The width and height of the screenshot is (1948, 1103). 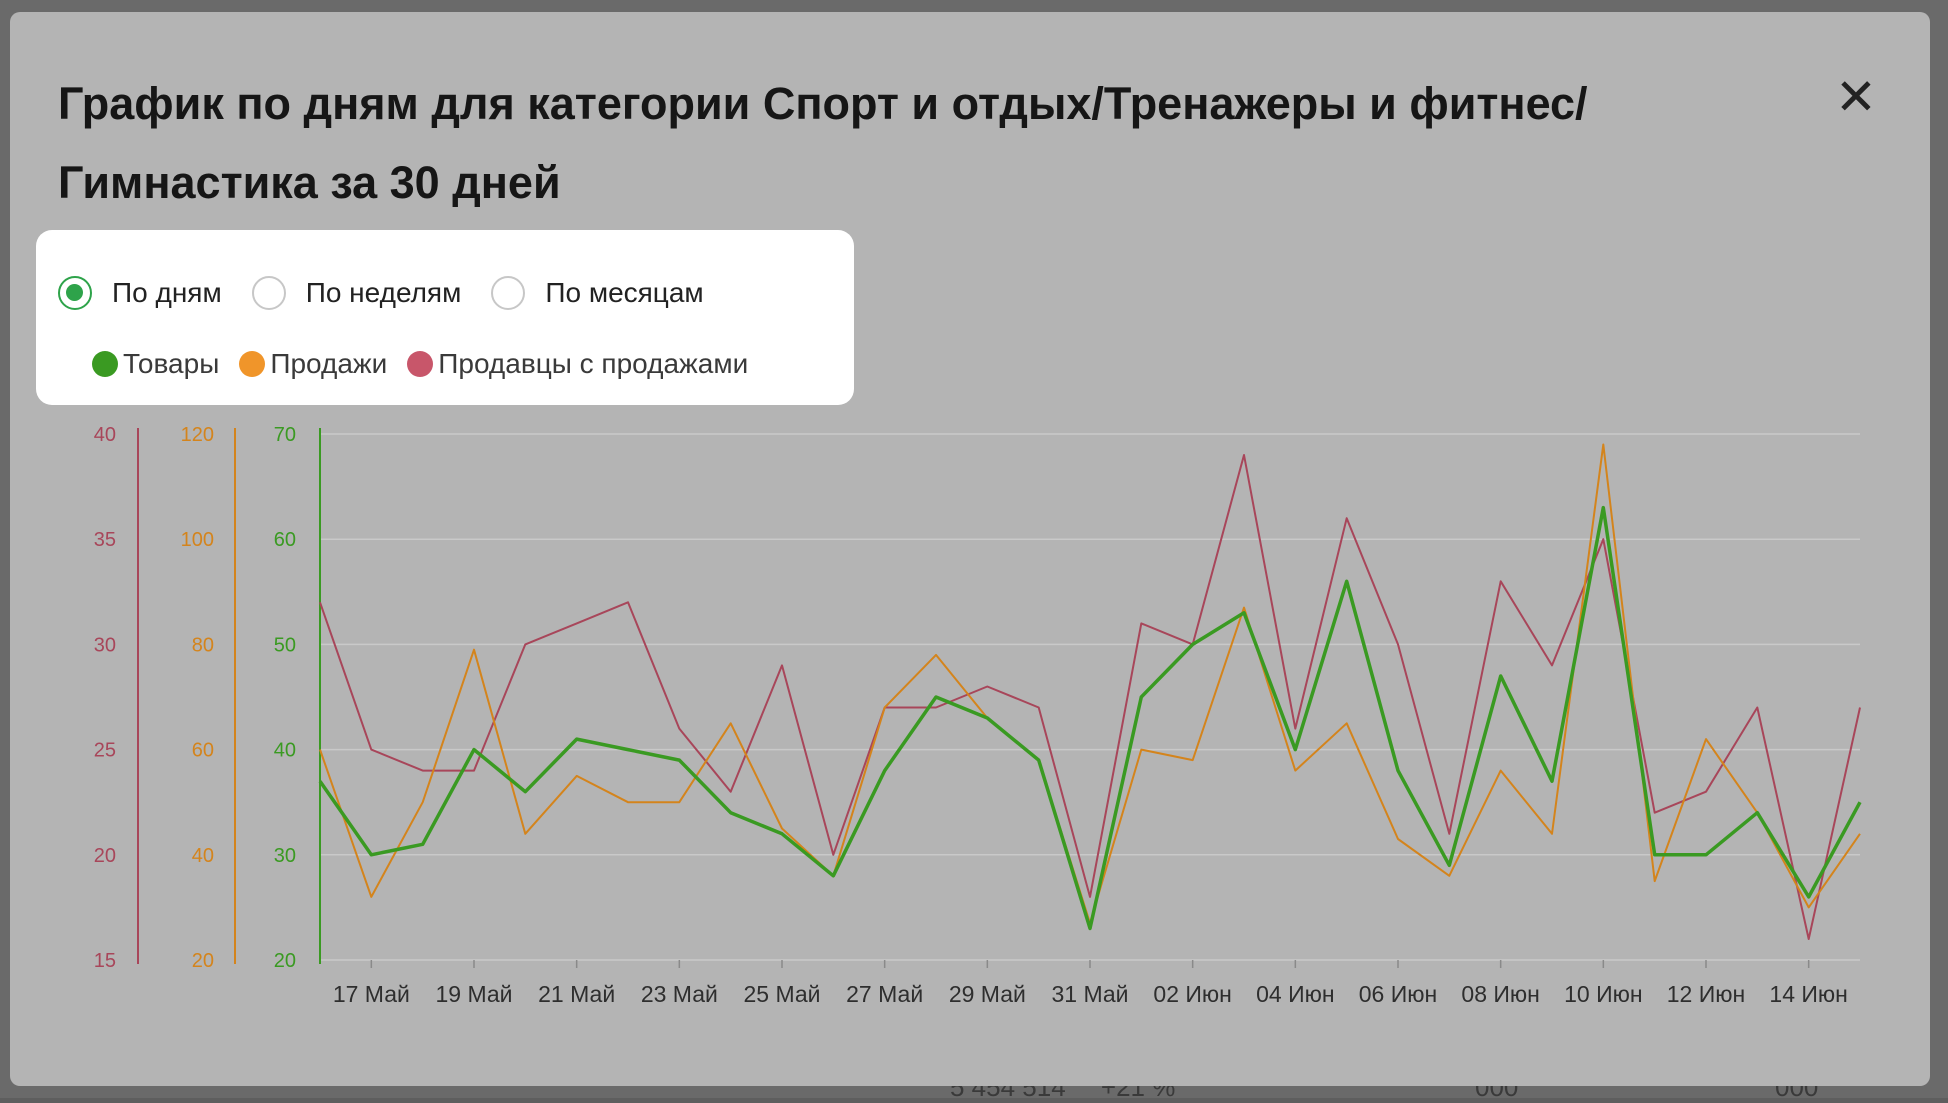 What do you see at coordinates (884, 994) in the screenshot?
I see `x-tick-label: 27 Май` at bounding box center [884, 994].